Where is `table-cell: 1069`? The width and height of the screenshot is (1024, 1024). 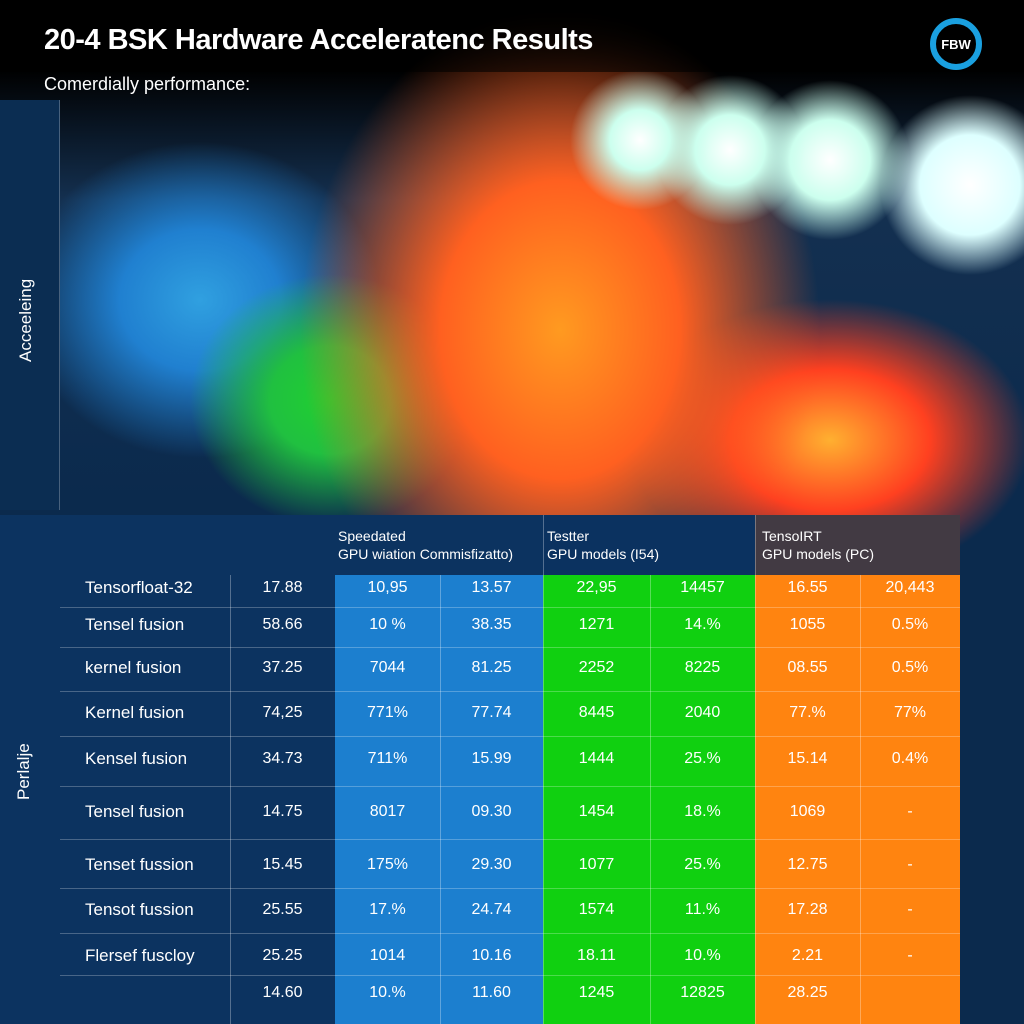 table-cell: 1069 is located at coordinates (807, 811).